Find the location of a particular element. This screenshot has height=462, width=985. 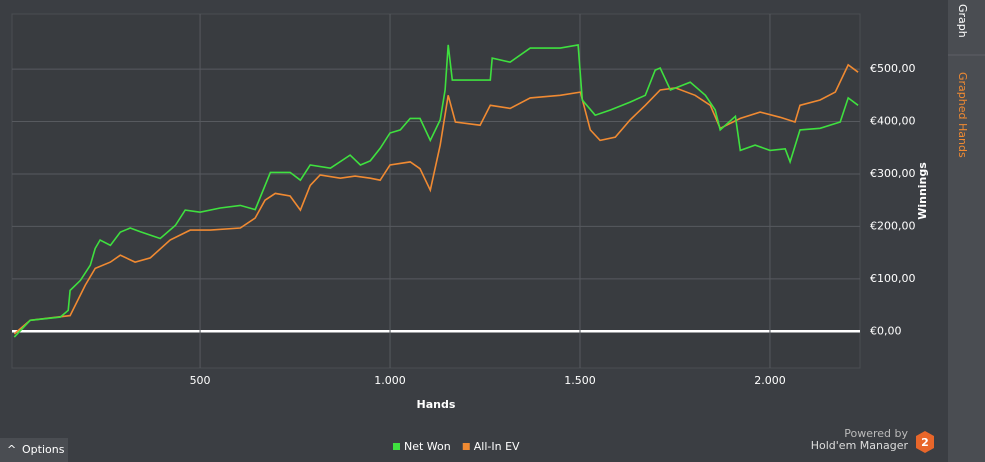

product-name: Hold'em Manager is located at coordinates (860, 445).